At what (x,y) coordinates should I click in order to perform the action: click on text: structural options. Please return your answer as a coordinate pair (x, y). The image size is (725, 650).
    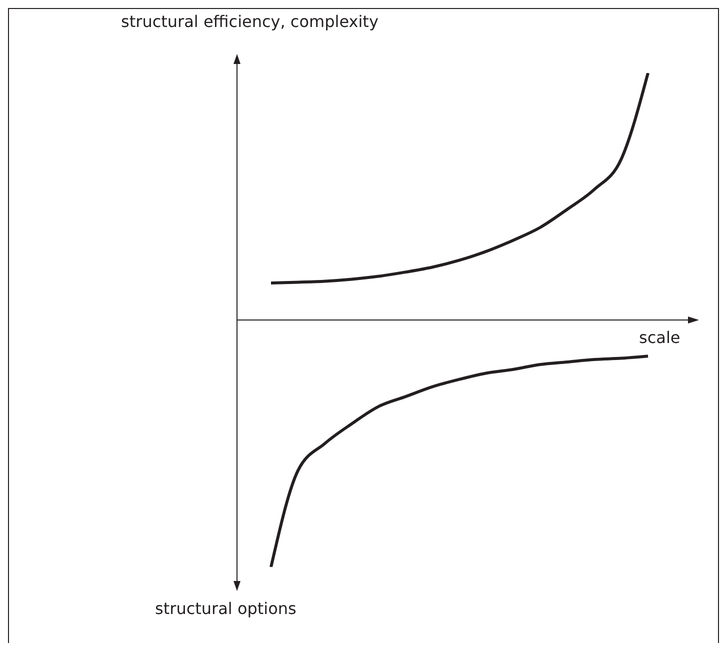
    Looking at the image, I should click on (225, 608).